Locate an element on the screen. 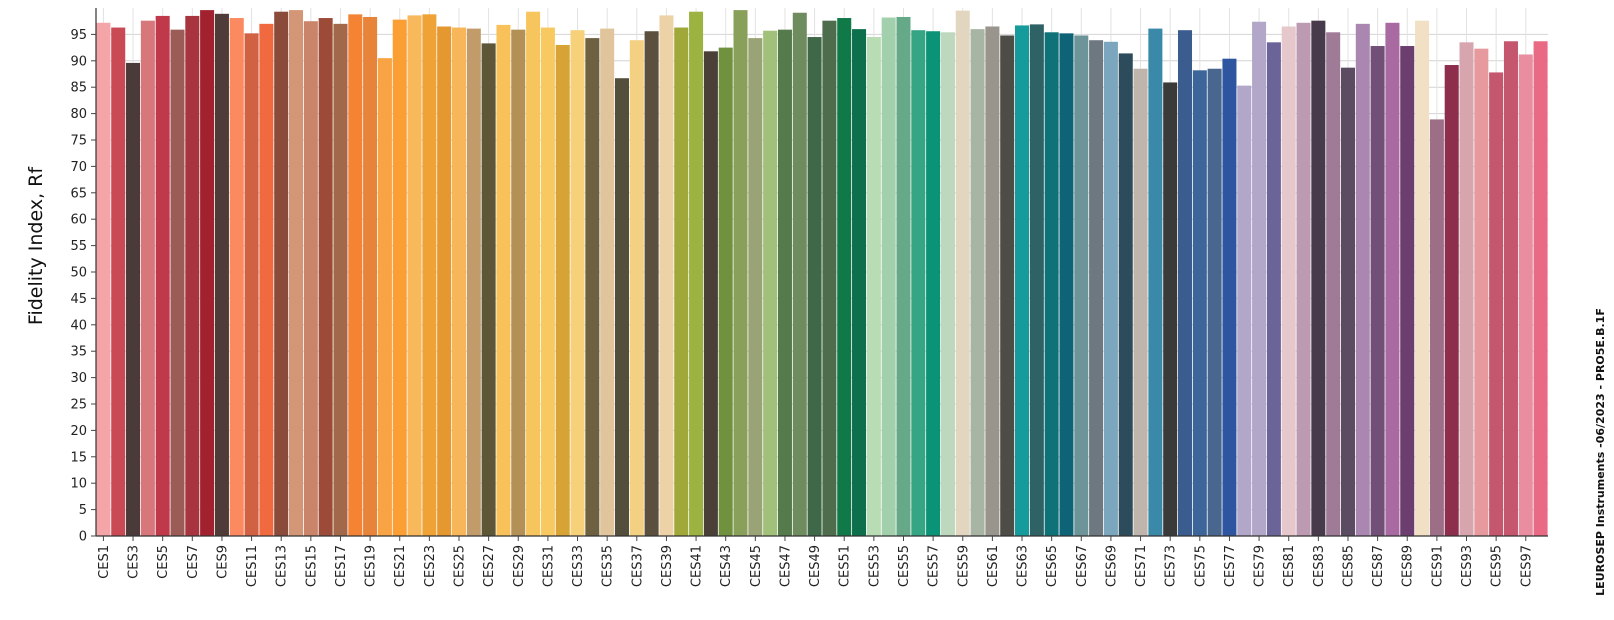 This screenshot has height=620, width=1614. bar-ces88 is located at coordinates (1392, 279).